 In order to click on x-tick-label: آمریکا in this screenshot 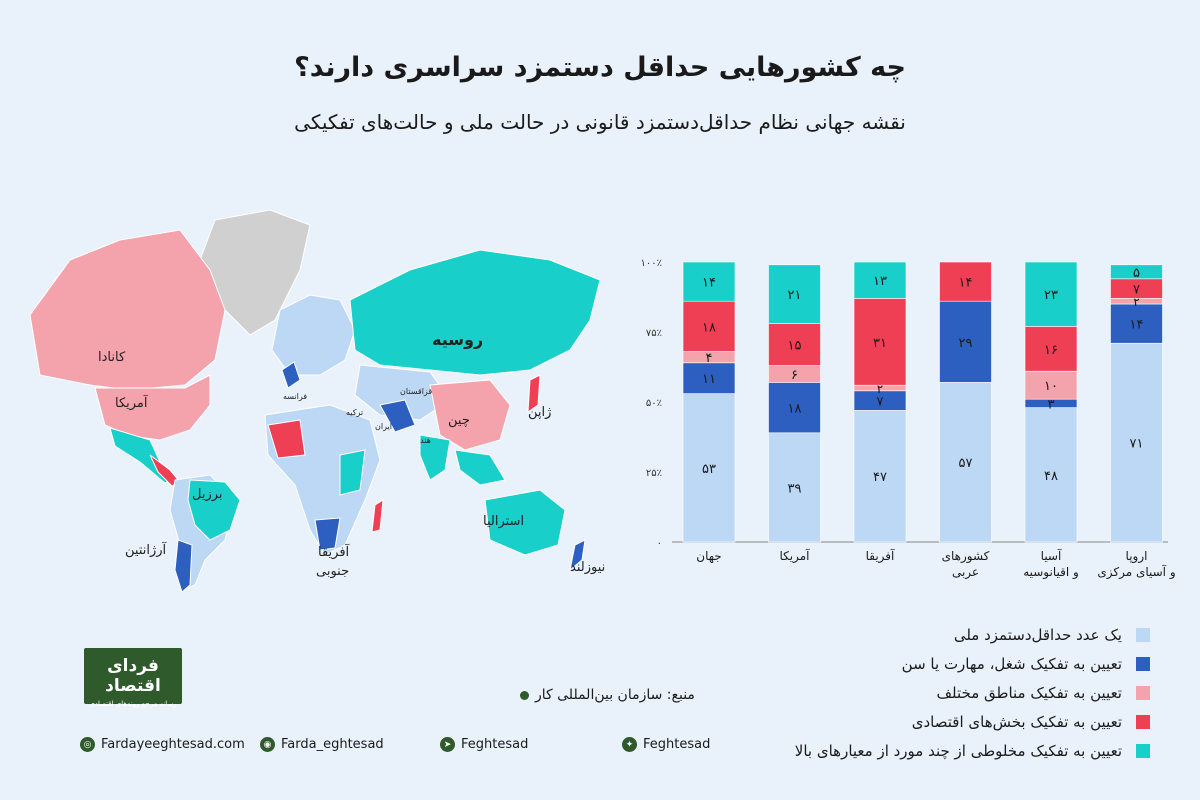, I will do `click(794, 556)`.